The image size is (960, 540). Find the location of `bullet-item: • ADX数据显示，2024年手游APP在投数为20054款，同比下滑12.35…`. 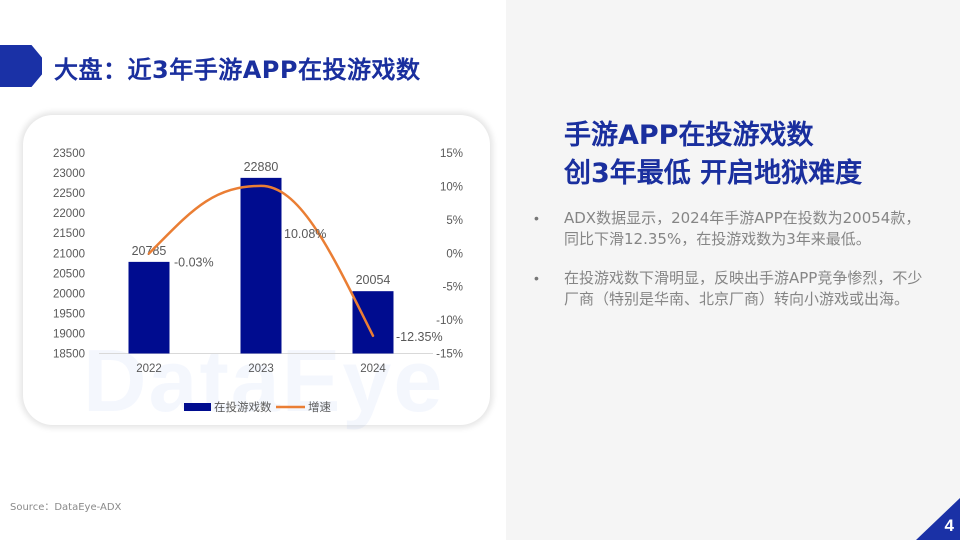

bullet-item: • ADX数据显示，2024年手游APP在投数为20054款，同比下滑12.35… is located at coordinates (732, 229).